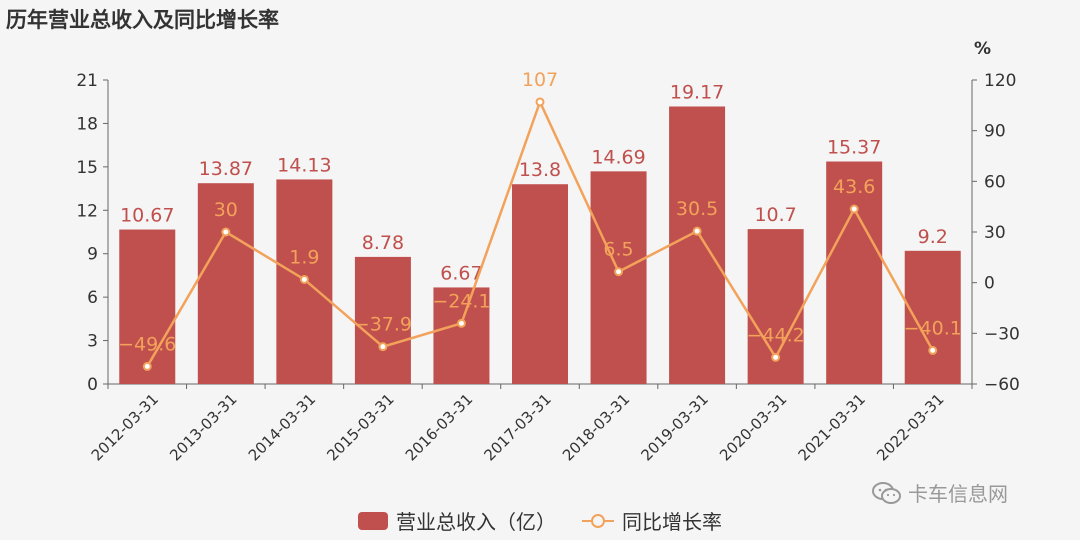 The image size is (1080, 540). What do you see at coordinates (933, 328) in the screenshot?
I see `growth-data-label: −40.1` at bounding box center [933, 328].